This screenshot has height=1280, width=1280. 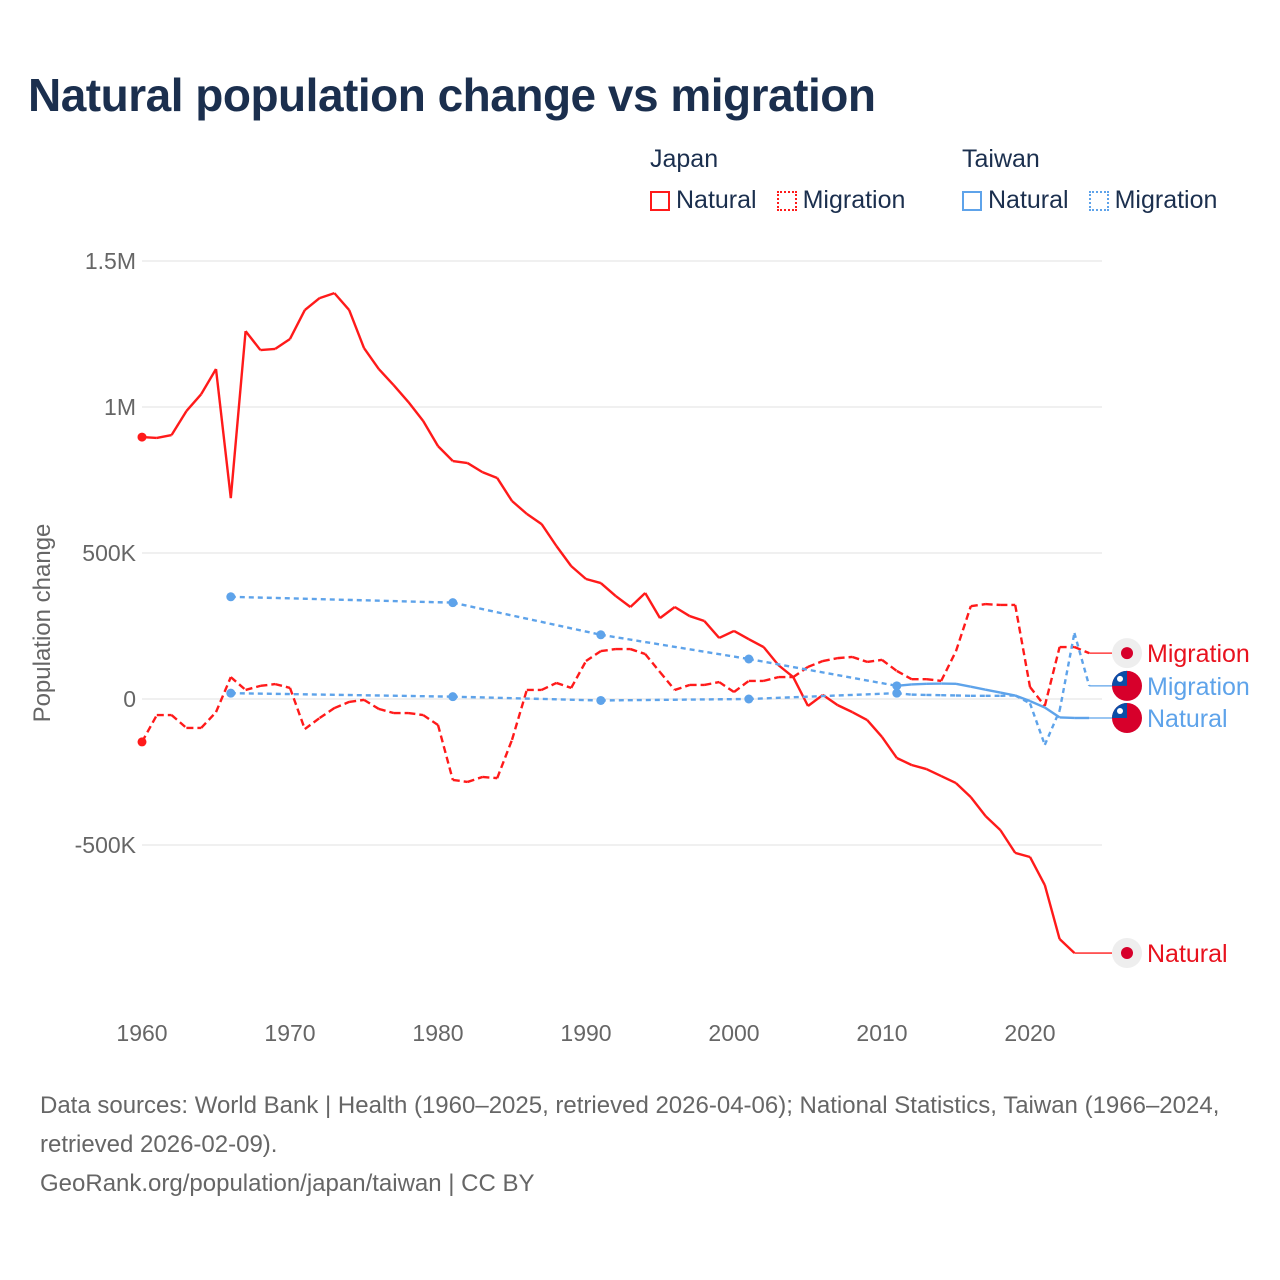 I want to click on series-taiwan-natural, so click(x=669, y=656).